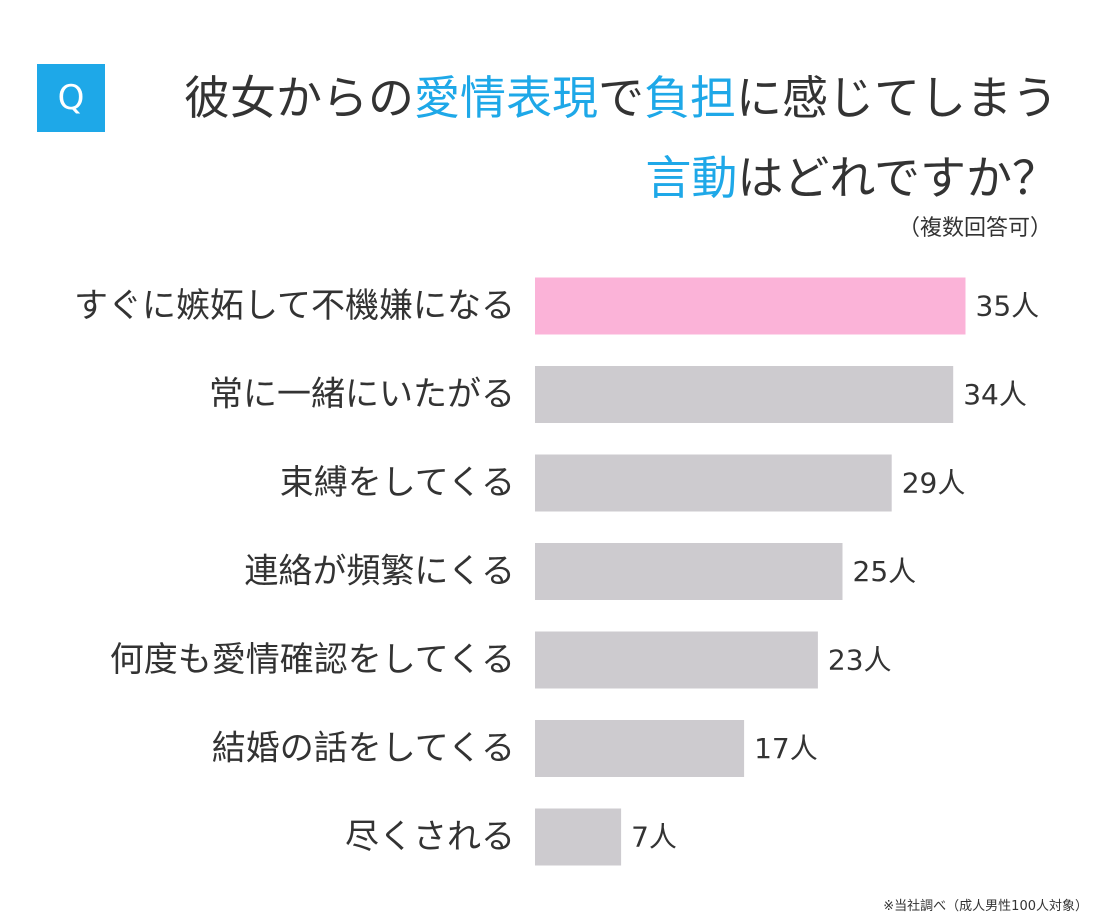 Image resolution: width=1100 pixels, height=922 pixels. What do you see at coordinates (654, 837) in the screenshot?
I see `value-label: 7人` at bounding box center [654, 837].